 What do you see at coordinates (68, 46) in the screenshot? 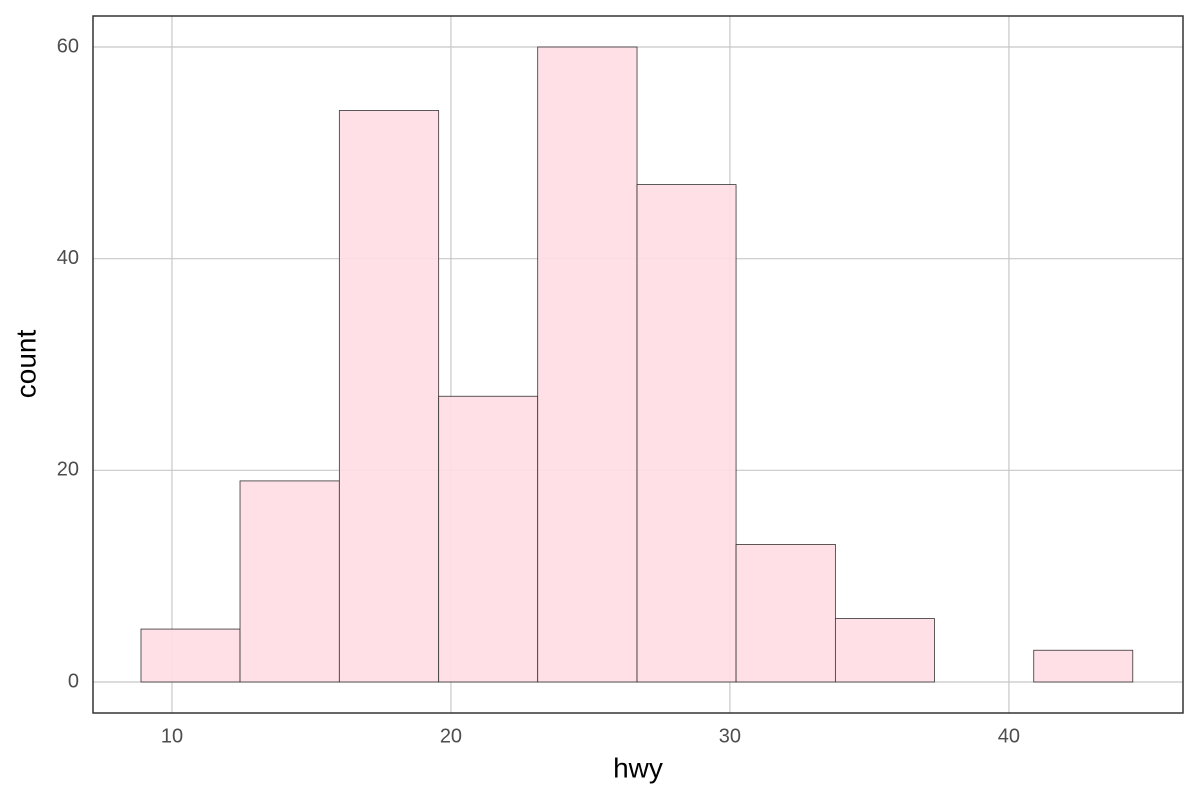
I see `y-tick-label: 60` at bounding box center [68, 46].